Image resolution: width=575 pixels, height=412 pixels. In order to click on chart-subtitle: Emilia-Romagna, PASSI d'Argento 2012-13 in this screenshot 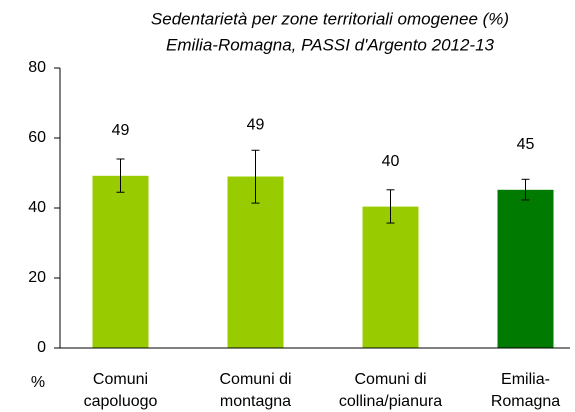, I will do `click(330, 44)`.